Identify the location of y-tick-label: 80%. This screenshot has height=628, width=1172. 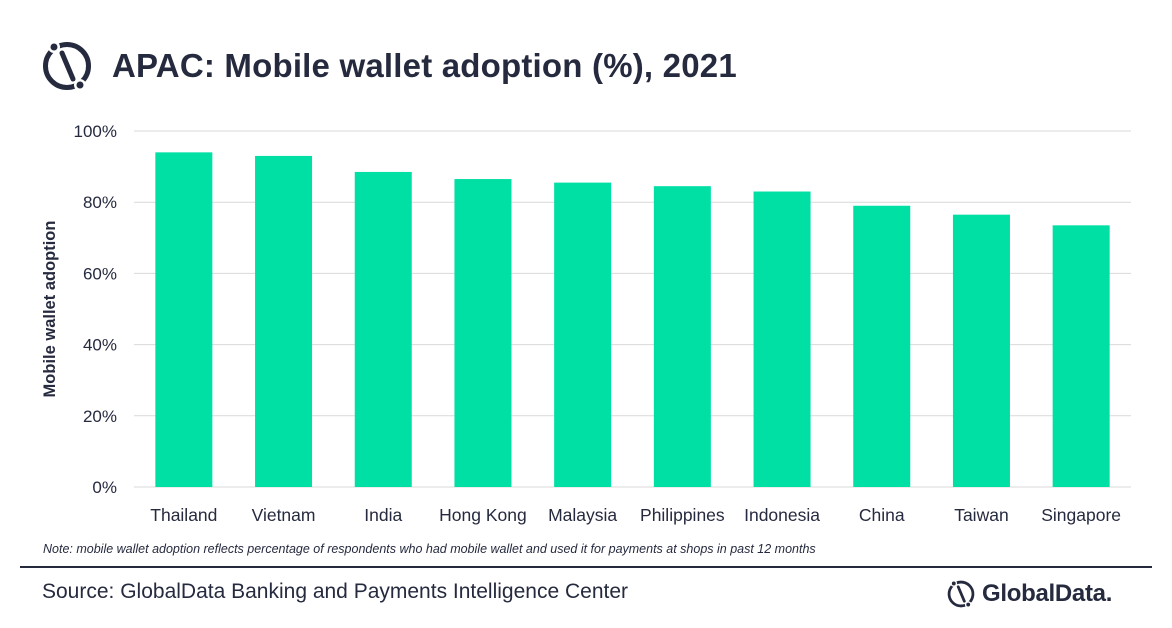
(100, 202).